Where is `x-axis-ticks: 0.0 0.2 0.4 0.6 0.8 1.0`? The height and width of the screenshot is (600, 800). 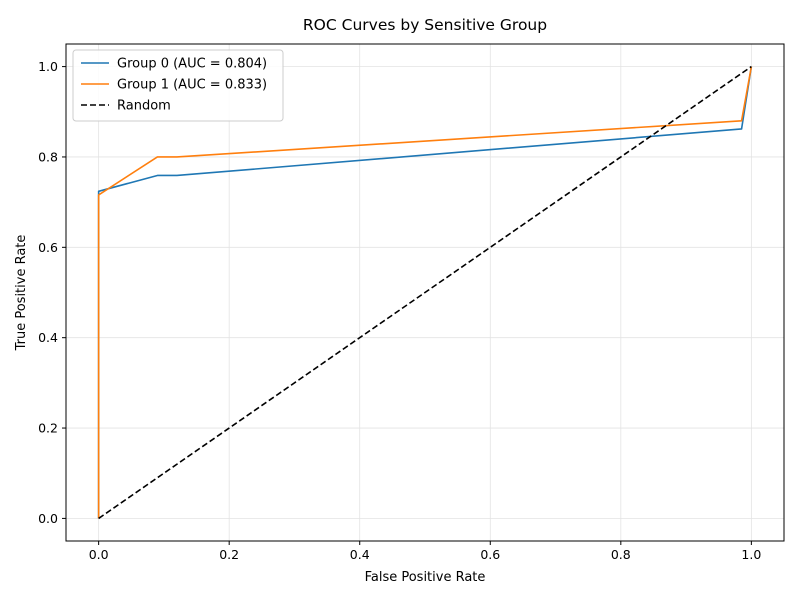 x-axis-ticks: 0.0 0.2 0.4 0.6 0.8 1.0 is located at coordinates (425, 551).